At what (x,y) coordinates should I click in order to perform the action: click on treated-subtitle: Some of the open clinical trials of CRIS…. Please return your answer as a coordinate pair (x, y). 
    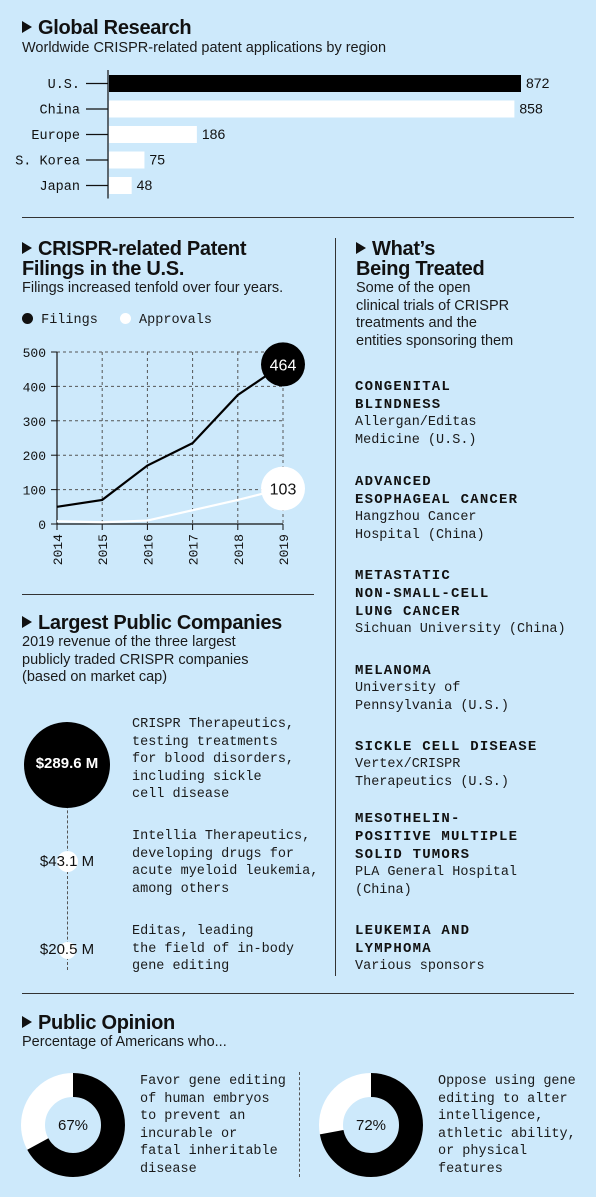
    Looking at the image, I should click on (435, 314).